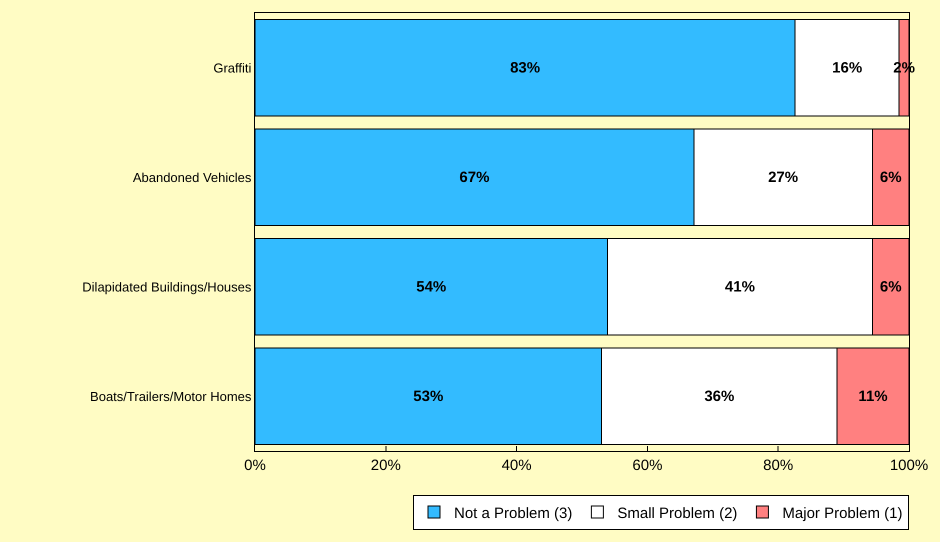 The image size is (940, 542). What do you see at coordinates (474, 177) in the screenshot?
I see `data-label: 67%` at bounding box center [474, 177].